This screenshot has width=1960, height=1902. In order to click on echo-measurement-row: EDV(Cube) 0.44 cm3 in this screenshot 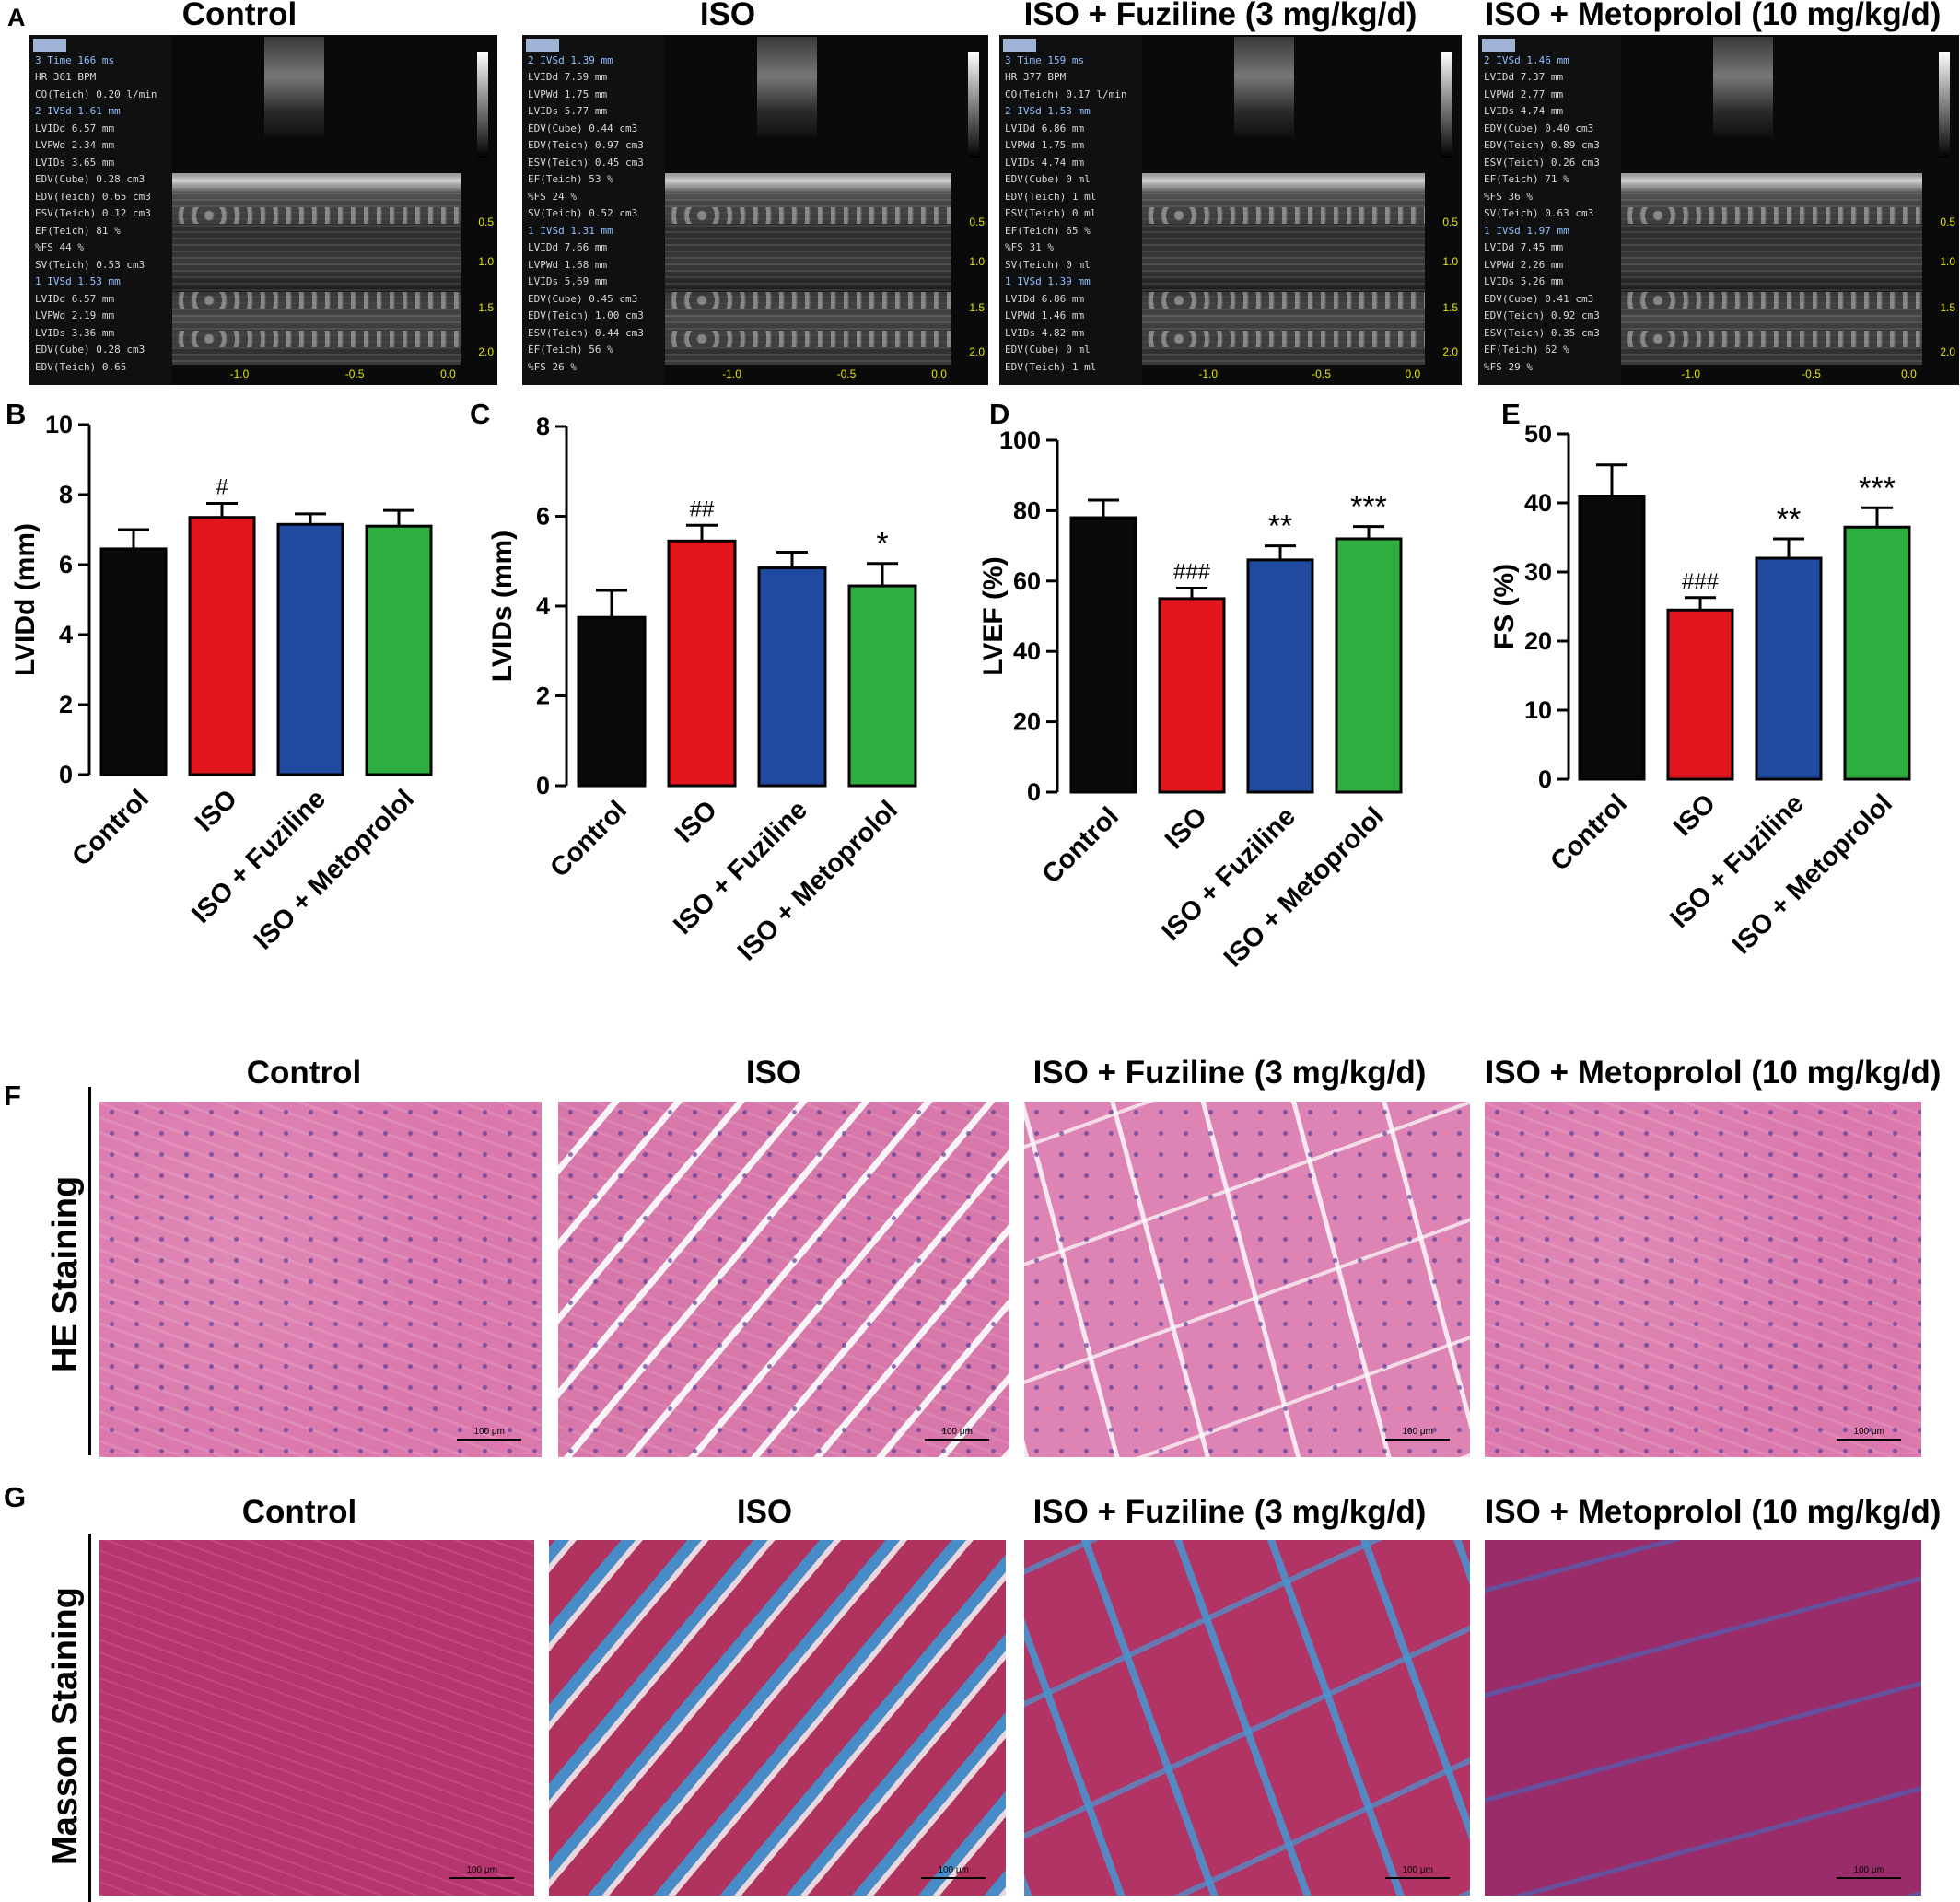, I will do `click(583, 128)`.